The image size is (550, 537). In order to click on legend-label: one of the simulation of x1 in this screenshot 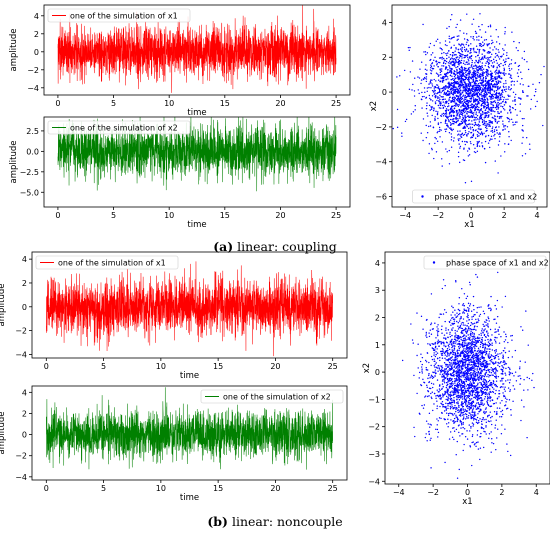, I will do `click(124, 16)`.